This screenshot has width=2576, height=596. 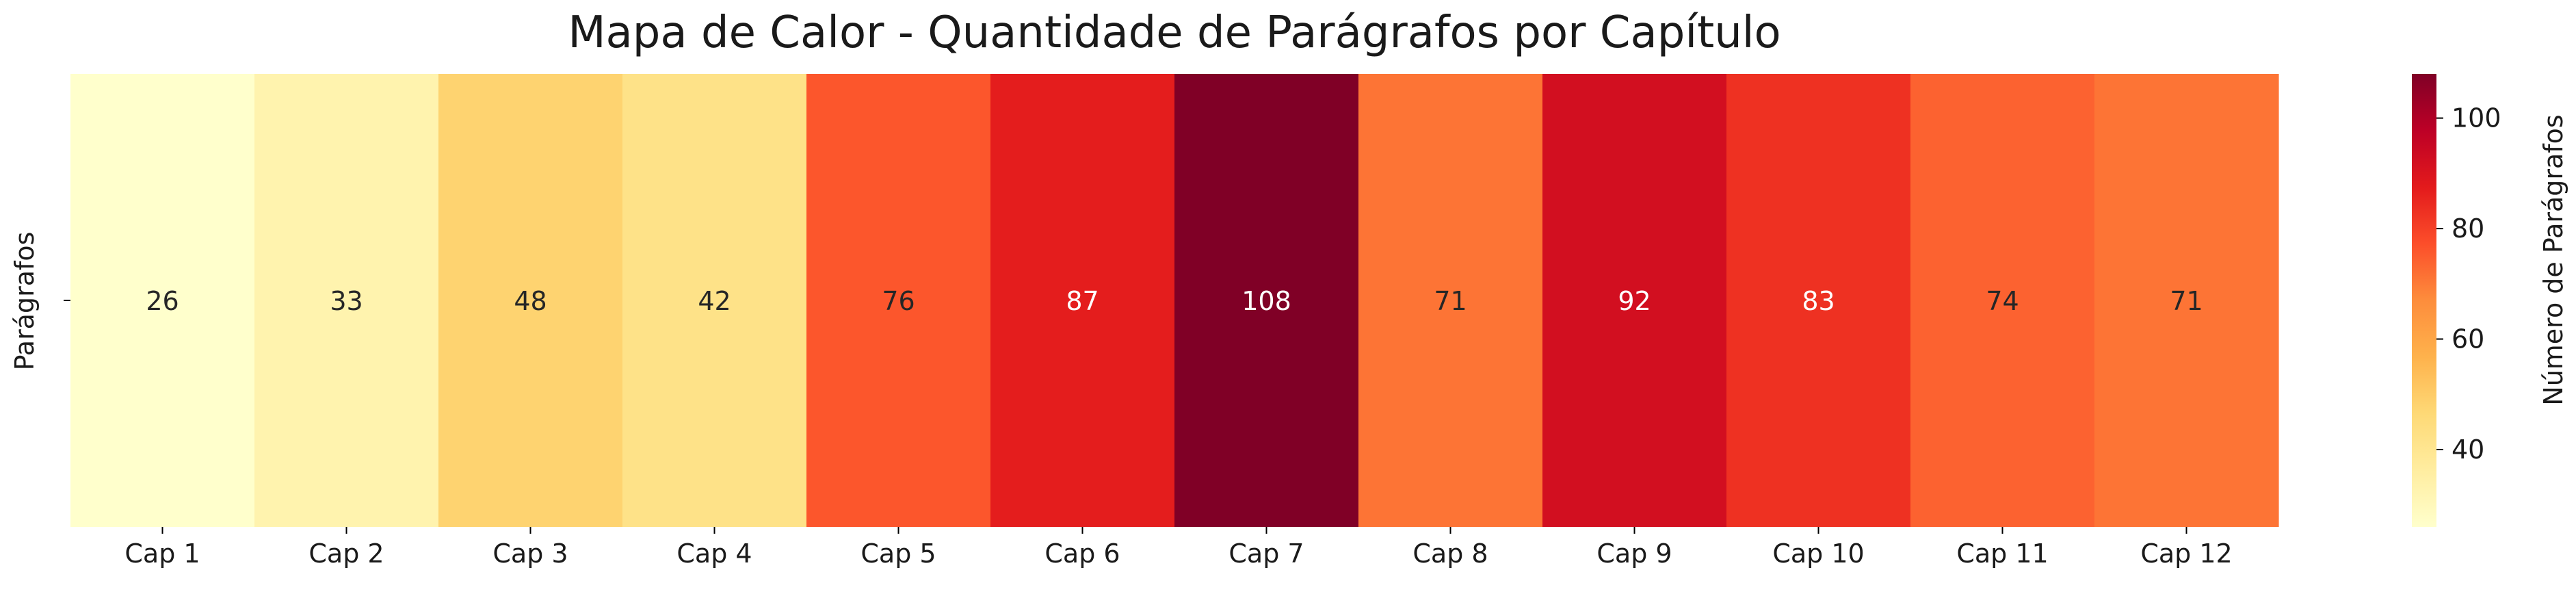 What do you see at coordinates (1818, 554) in the screenshot?
I see `x-tick-label: Cap 10` at bounding box center [1818, 554].